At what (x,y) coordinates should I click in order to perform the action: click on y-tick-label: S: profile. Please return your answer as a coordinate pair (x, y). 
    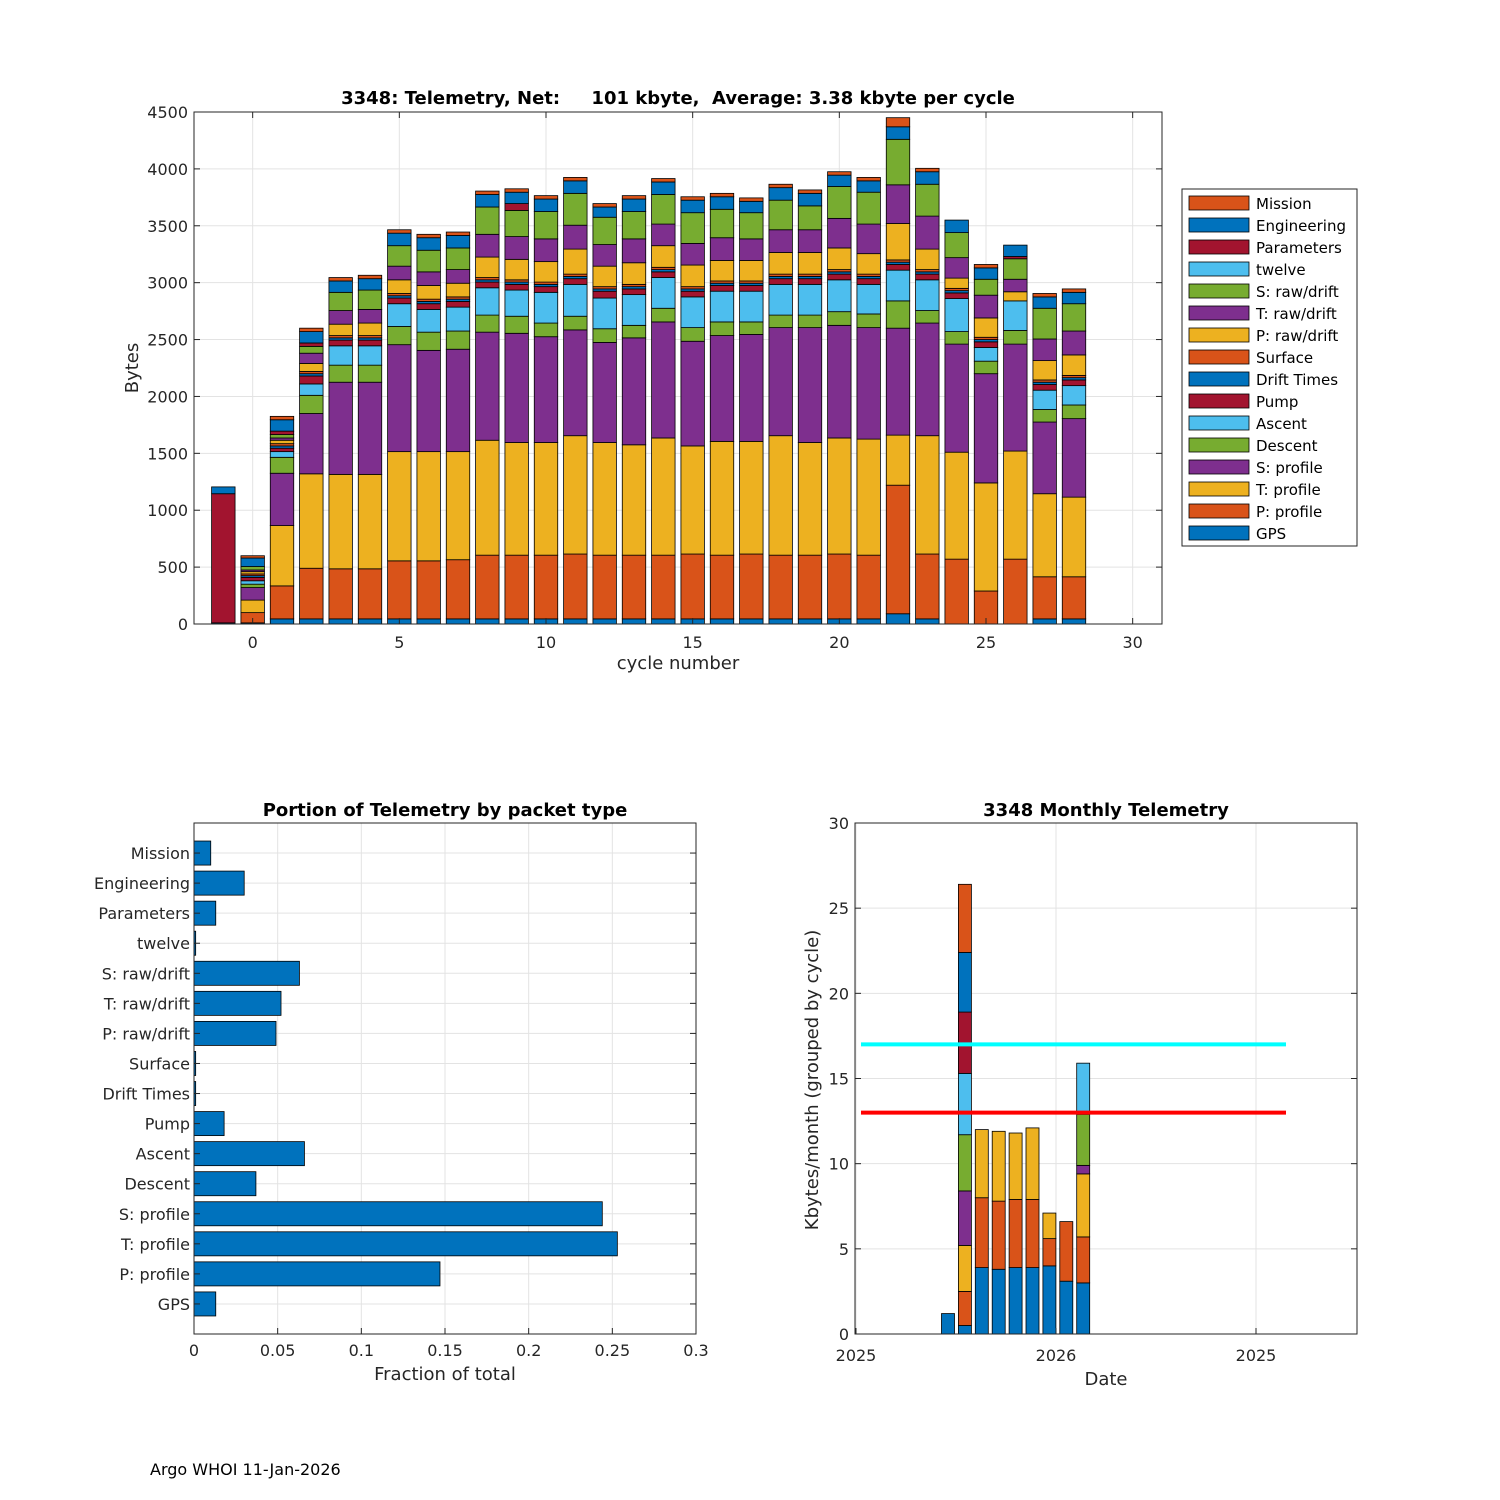
    Looking at the image, I should click on (154, 1214).